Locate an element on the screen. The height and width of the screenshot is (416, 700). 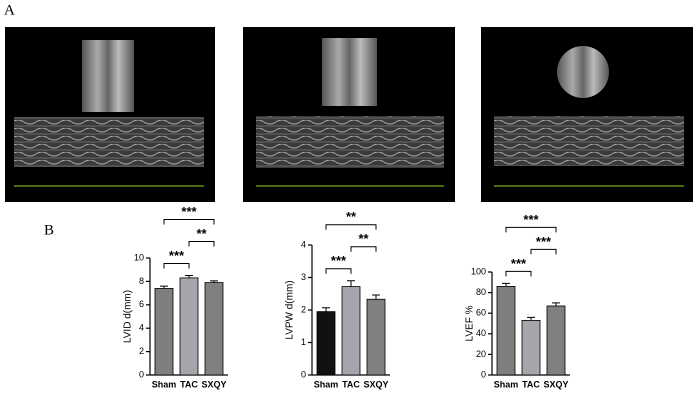
y-tick-label: 3 is located at coordinates (303, 277).